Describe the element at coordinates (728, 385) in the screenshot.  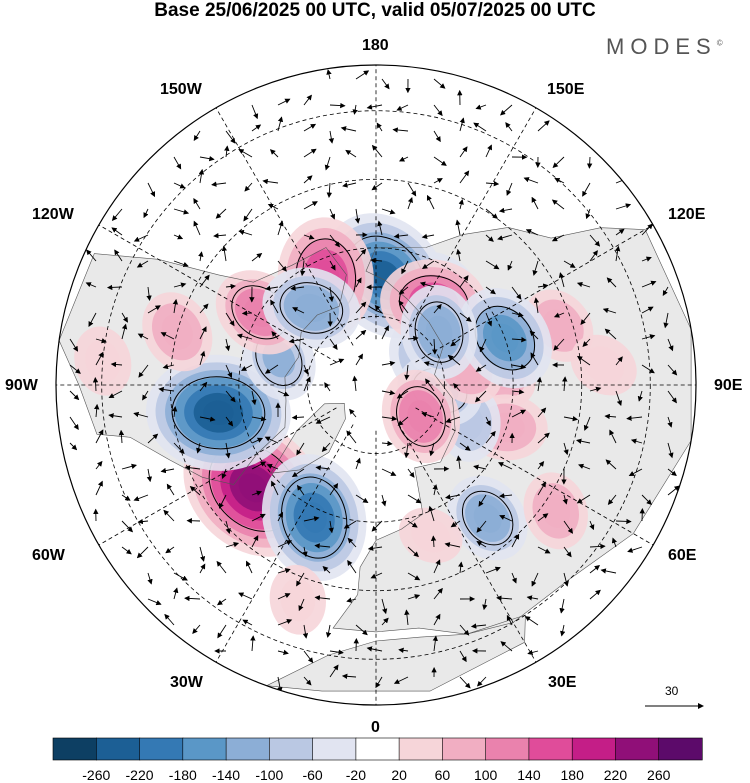
I see `lon-label-90e: 90E` at that location.